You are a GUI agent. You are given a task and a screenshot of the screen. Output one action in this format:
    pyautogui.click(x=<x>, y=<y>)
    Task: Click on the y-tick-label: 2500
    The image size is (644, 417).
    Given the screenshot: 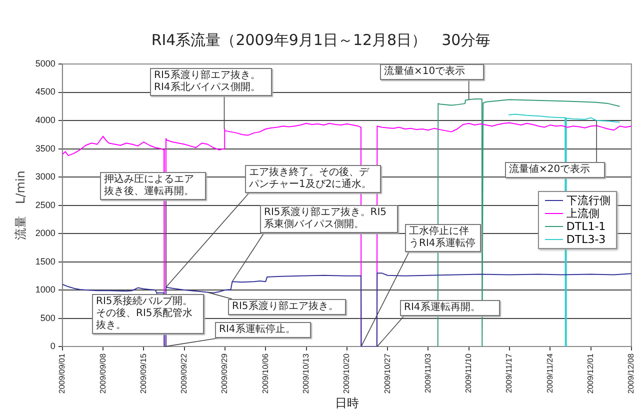 What is the action you would take?
    pyautogui.click(x=45, y=205)
    